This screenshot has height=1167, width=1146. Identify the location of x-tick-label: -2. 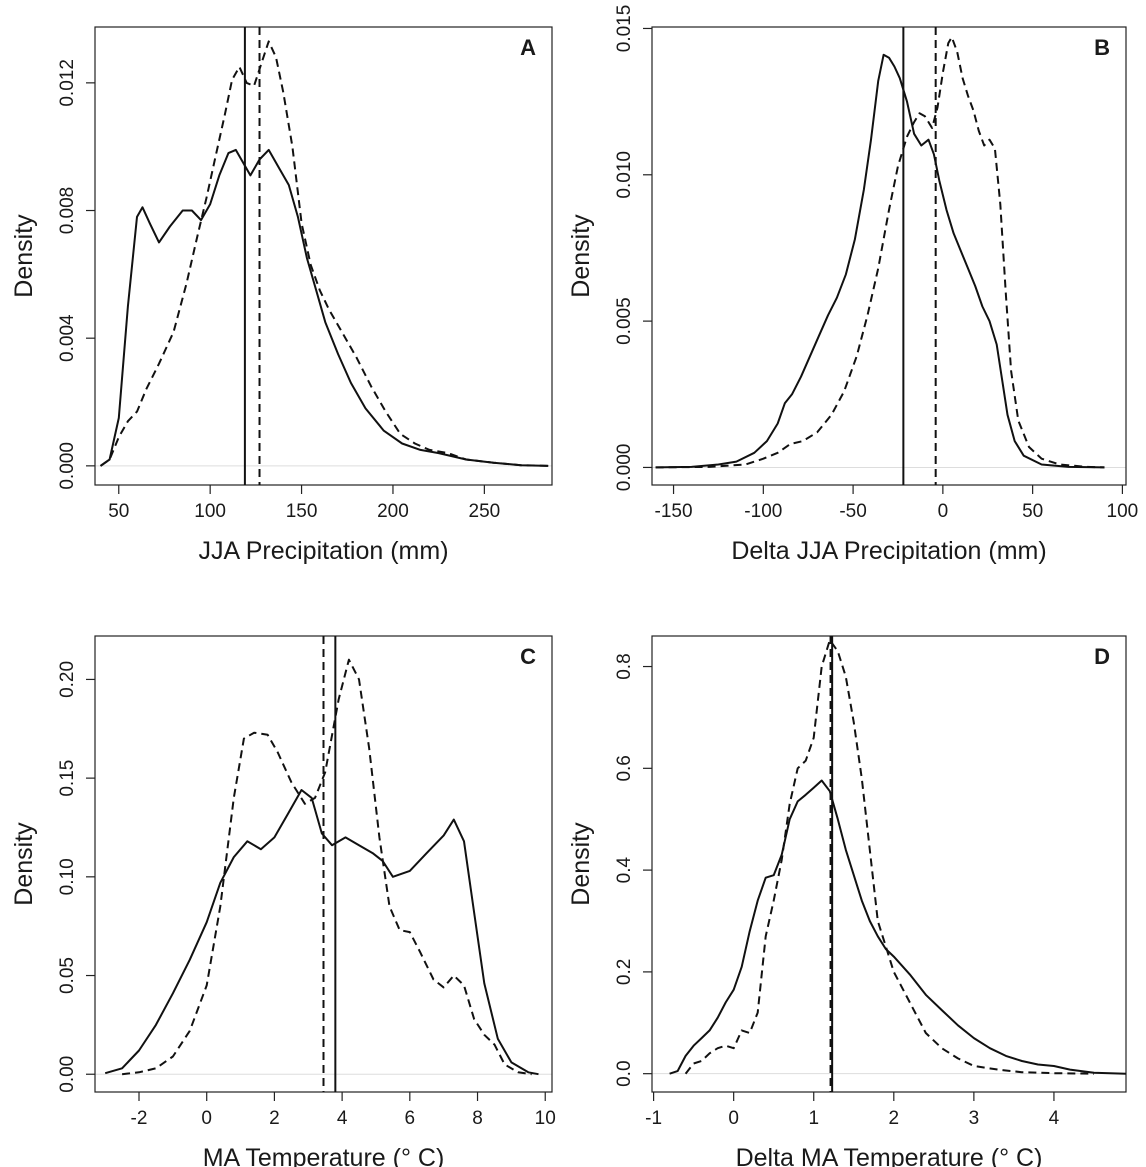
(139, 1118).